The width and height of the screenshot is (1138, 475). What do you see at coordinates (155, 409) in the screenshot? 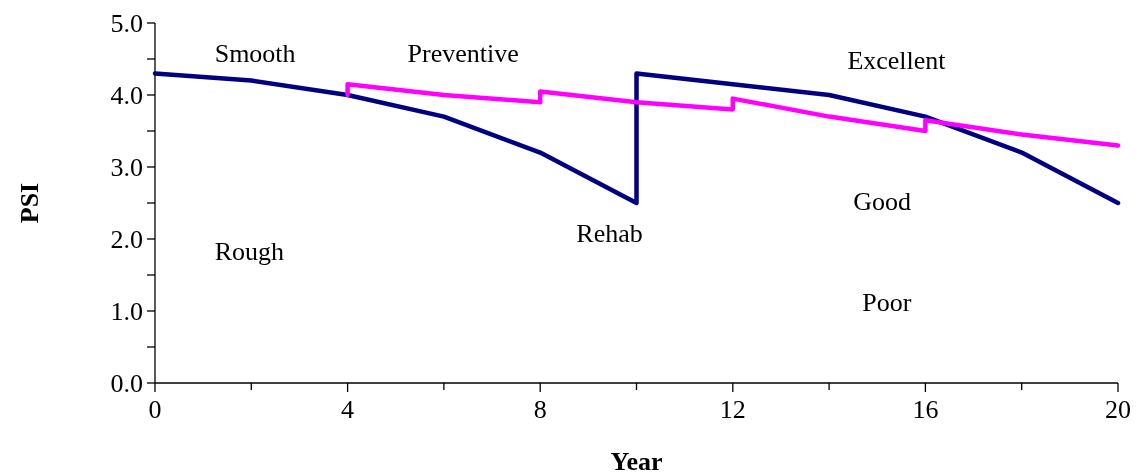
I see `x-tick-label: 0` at bounding box center [155, 409].